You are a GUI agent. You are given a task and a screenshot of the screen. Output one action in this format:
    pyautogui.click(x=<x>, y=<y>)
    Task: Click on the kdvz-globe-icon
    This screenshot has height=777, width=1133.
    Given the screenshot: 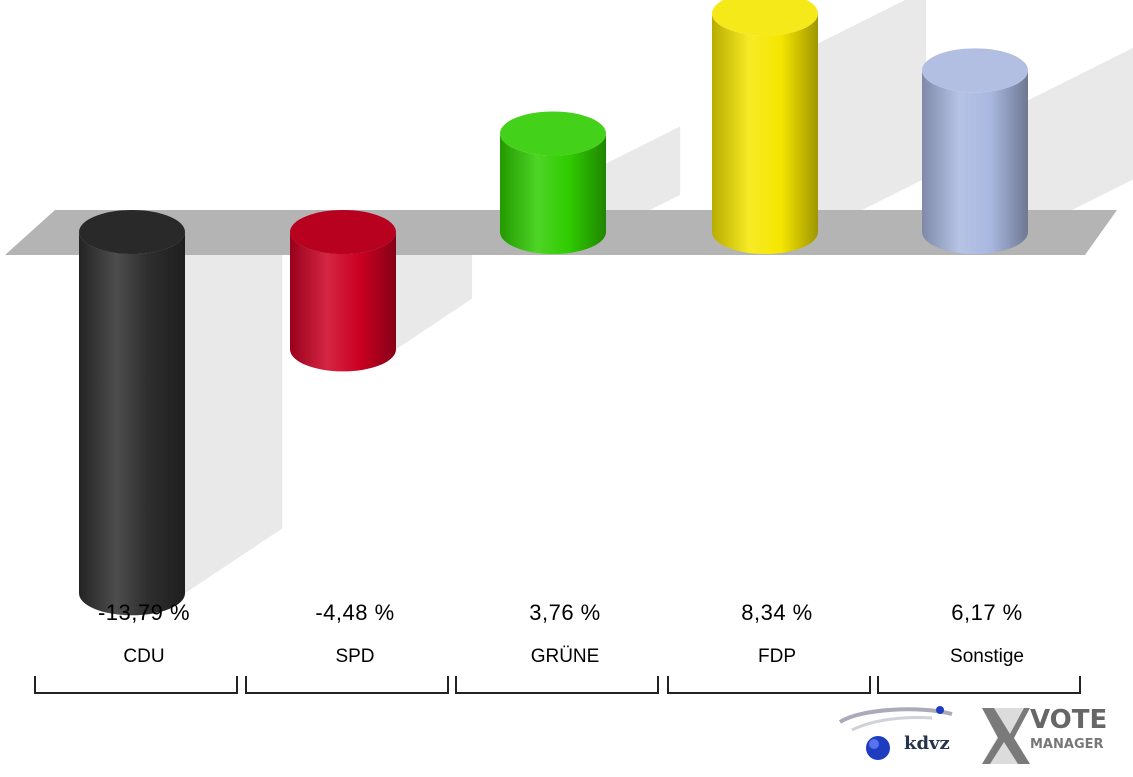 What is the action you would take?
    pyautogui.click(x=895, y=733)
    